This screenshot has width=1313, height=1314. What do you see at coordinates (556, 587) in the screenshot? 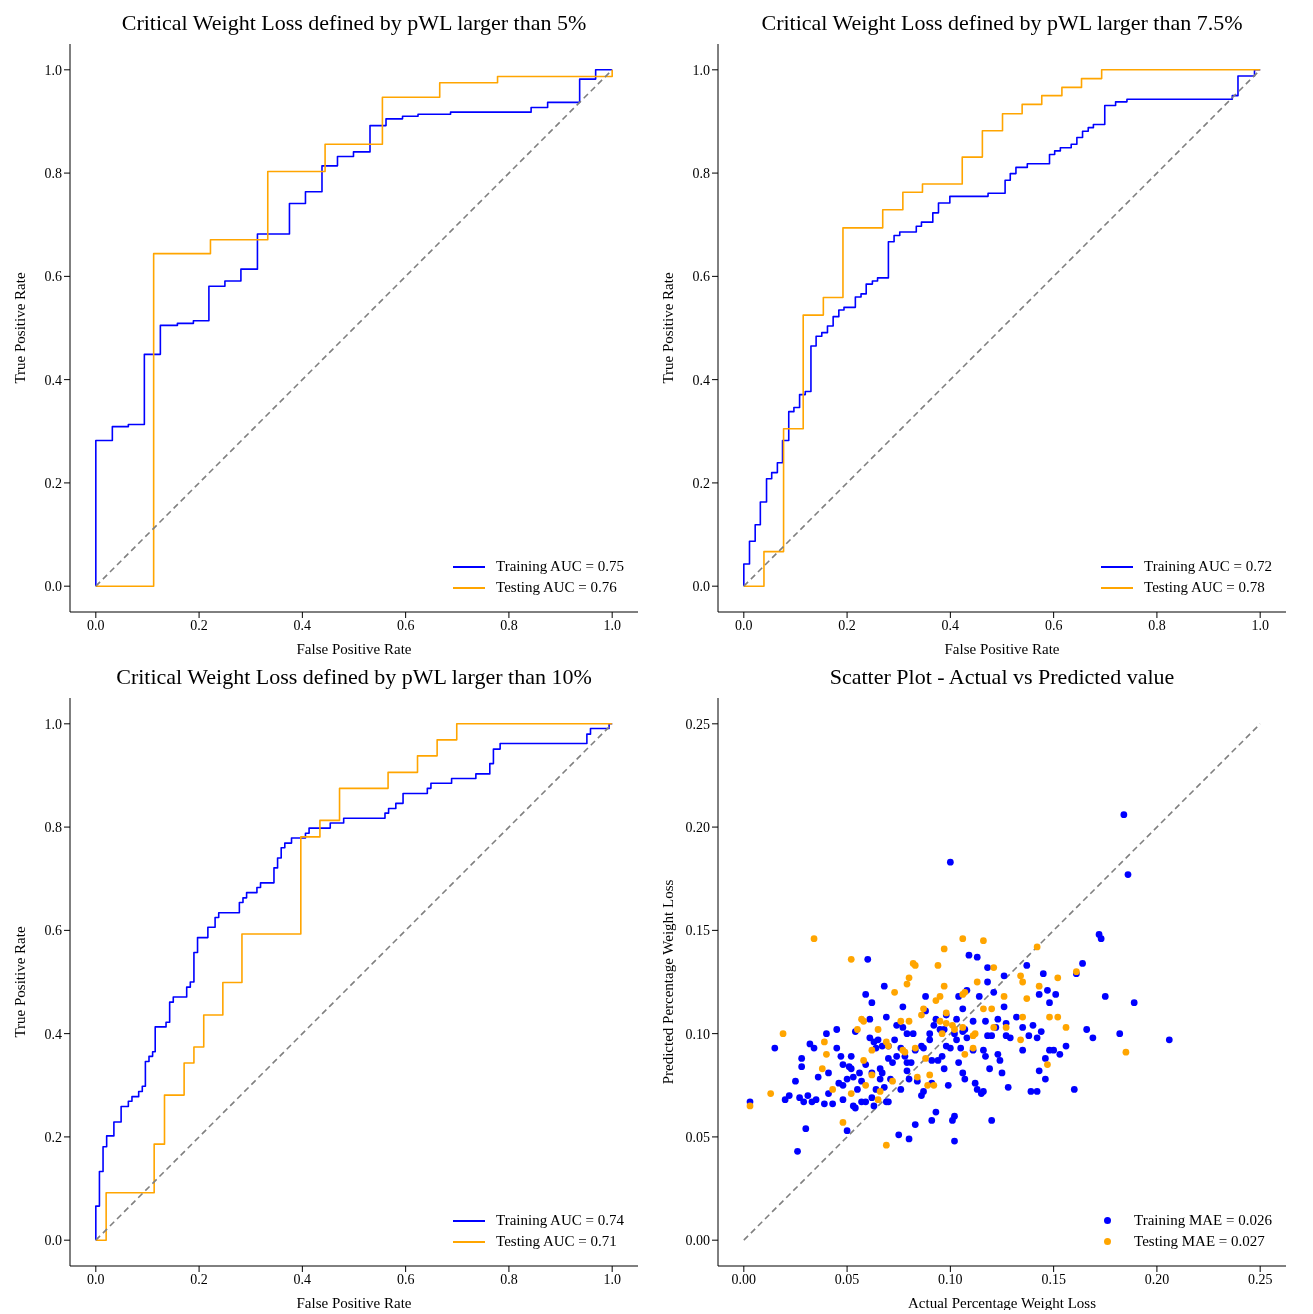
I see `legend-label: Testing AUC = 0.76` at bounding box center [556, 587].